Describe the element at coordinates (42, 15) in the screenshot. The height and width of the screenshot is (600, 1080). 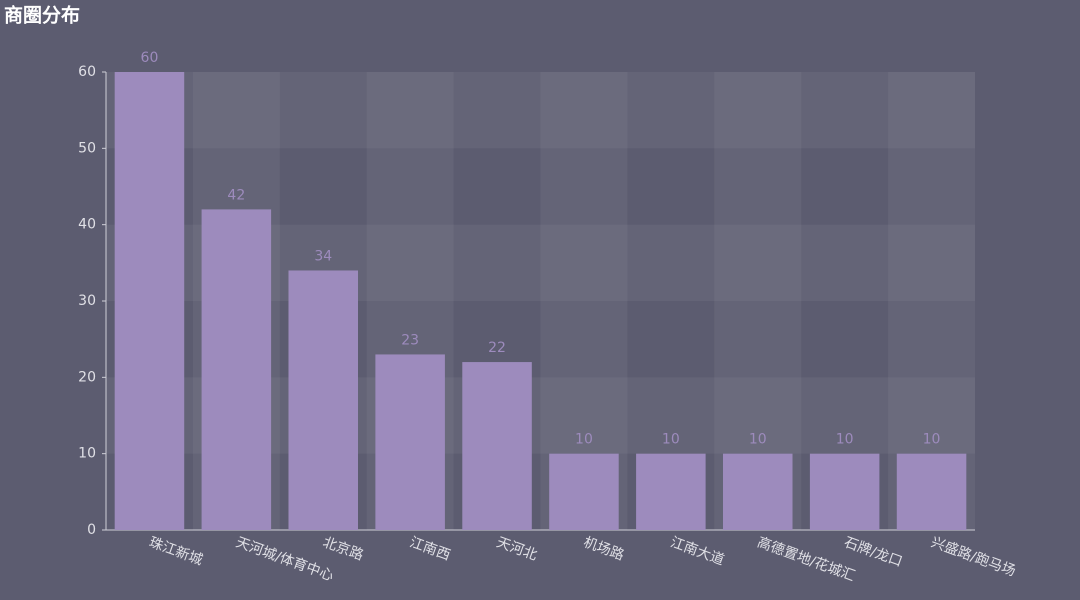
I see `chart-title: 商圈分布` at that location.